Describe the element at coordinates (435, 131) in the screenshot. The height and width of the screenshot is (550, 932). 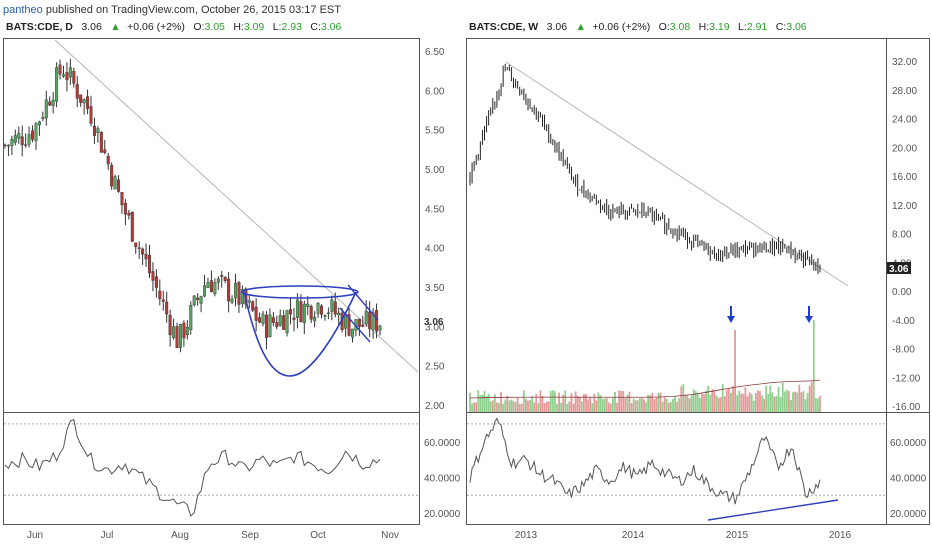
I see `left-y-tick: 5.50` at that location.